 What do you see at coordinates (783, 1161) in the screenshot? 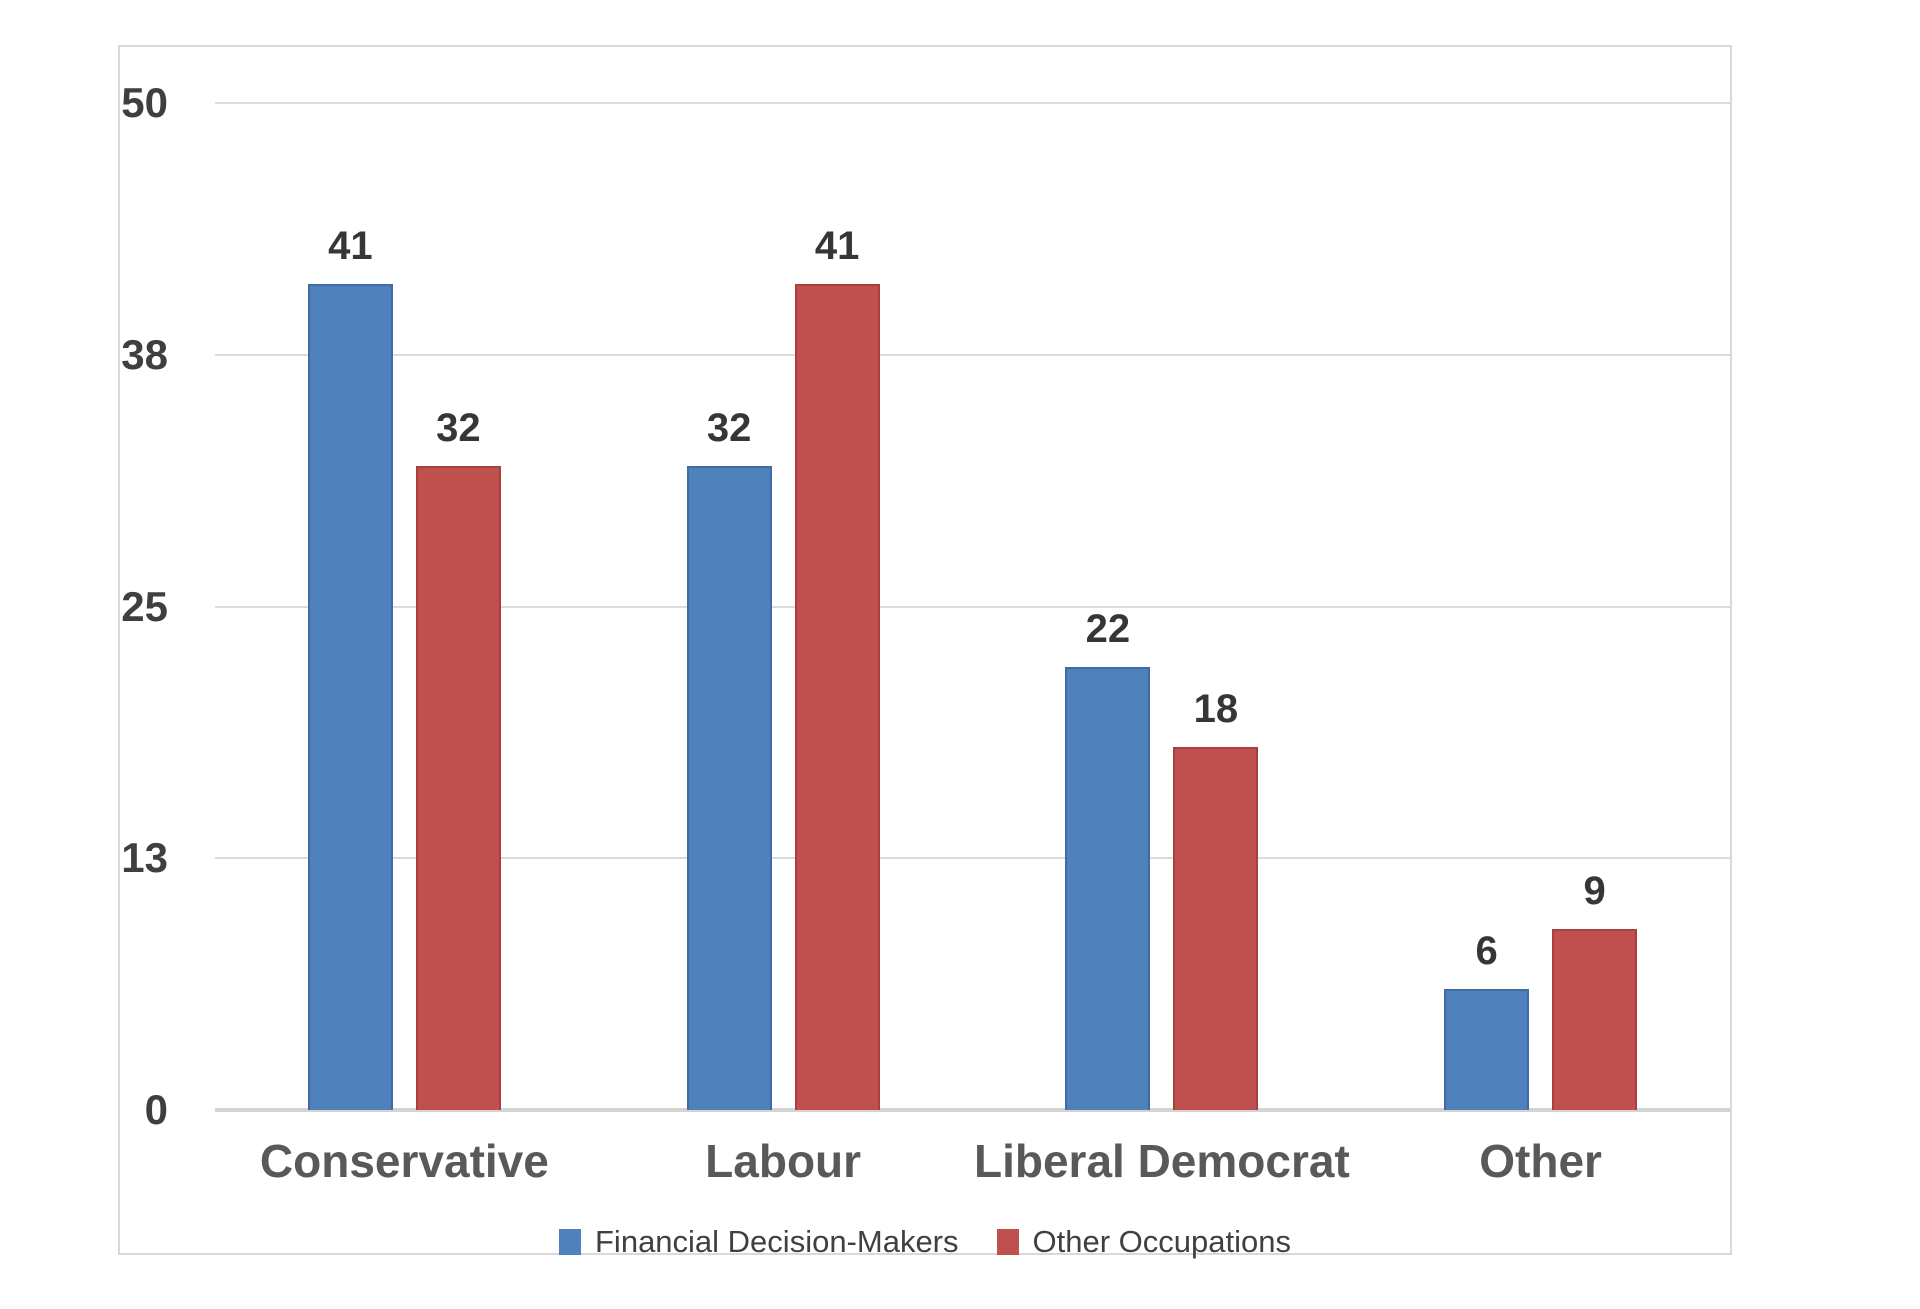
I see `x-axis-label-labour: Labour` at bounding box center [783, 1161].